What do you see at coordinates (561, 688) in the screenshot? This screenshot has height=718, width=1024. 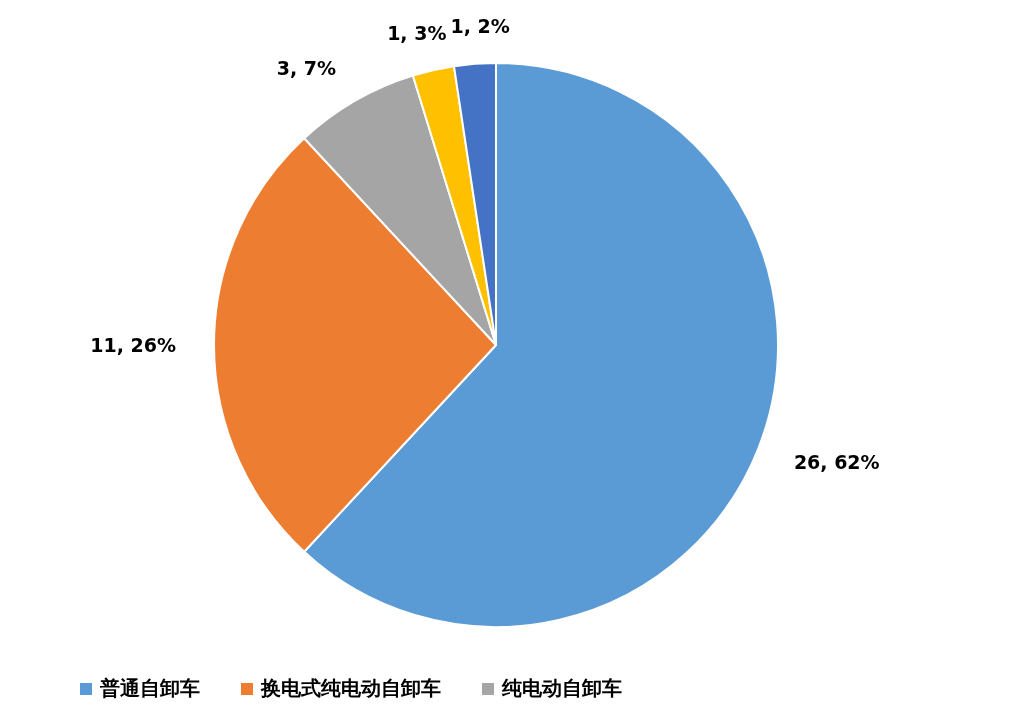 I see `legend-label: 纯电动自卸车` at bounding box center [561, 688].